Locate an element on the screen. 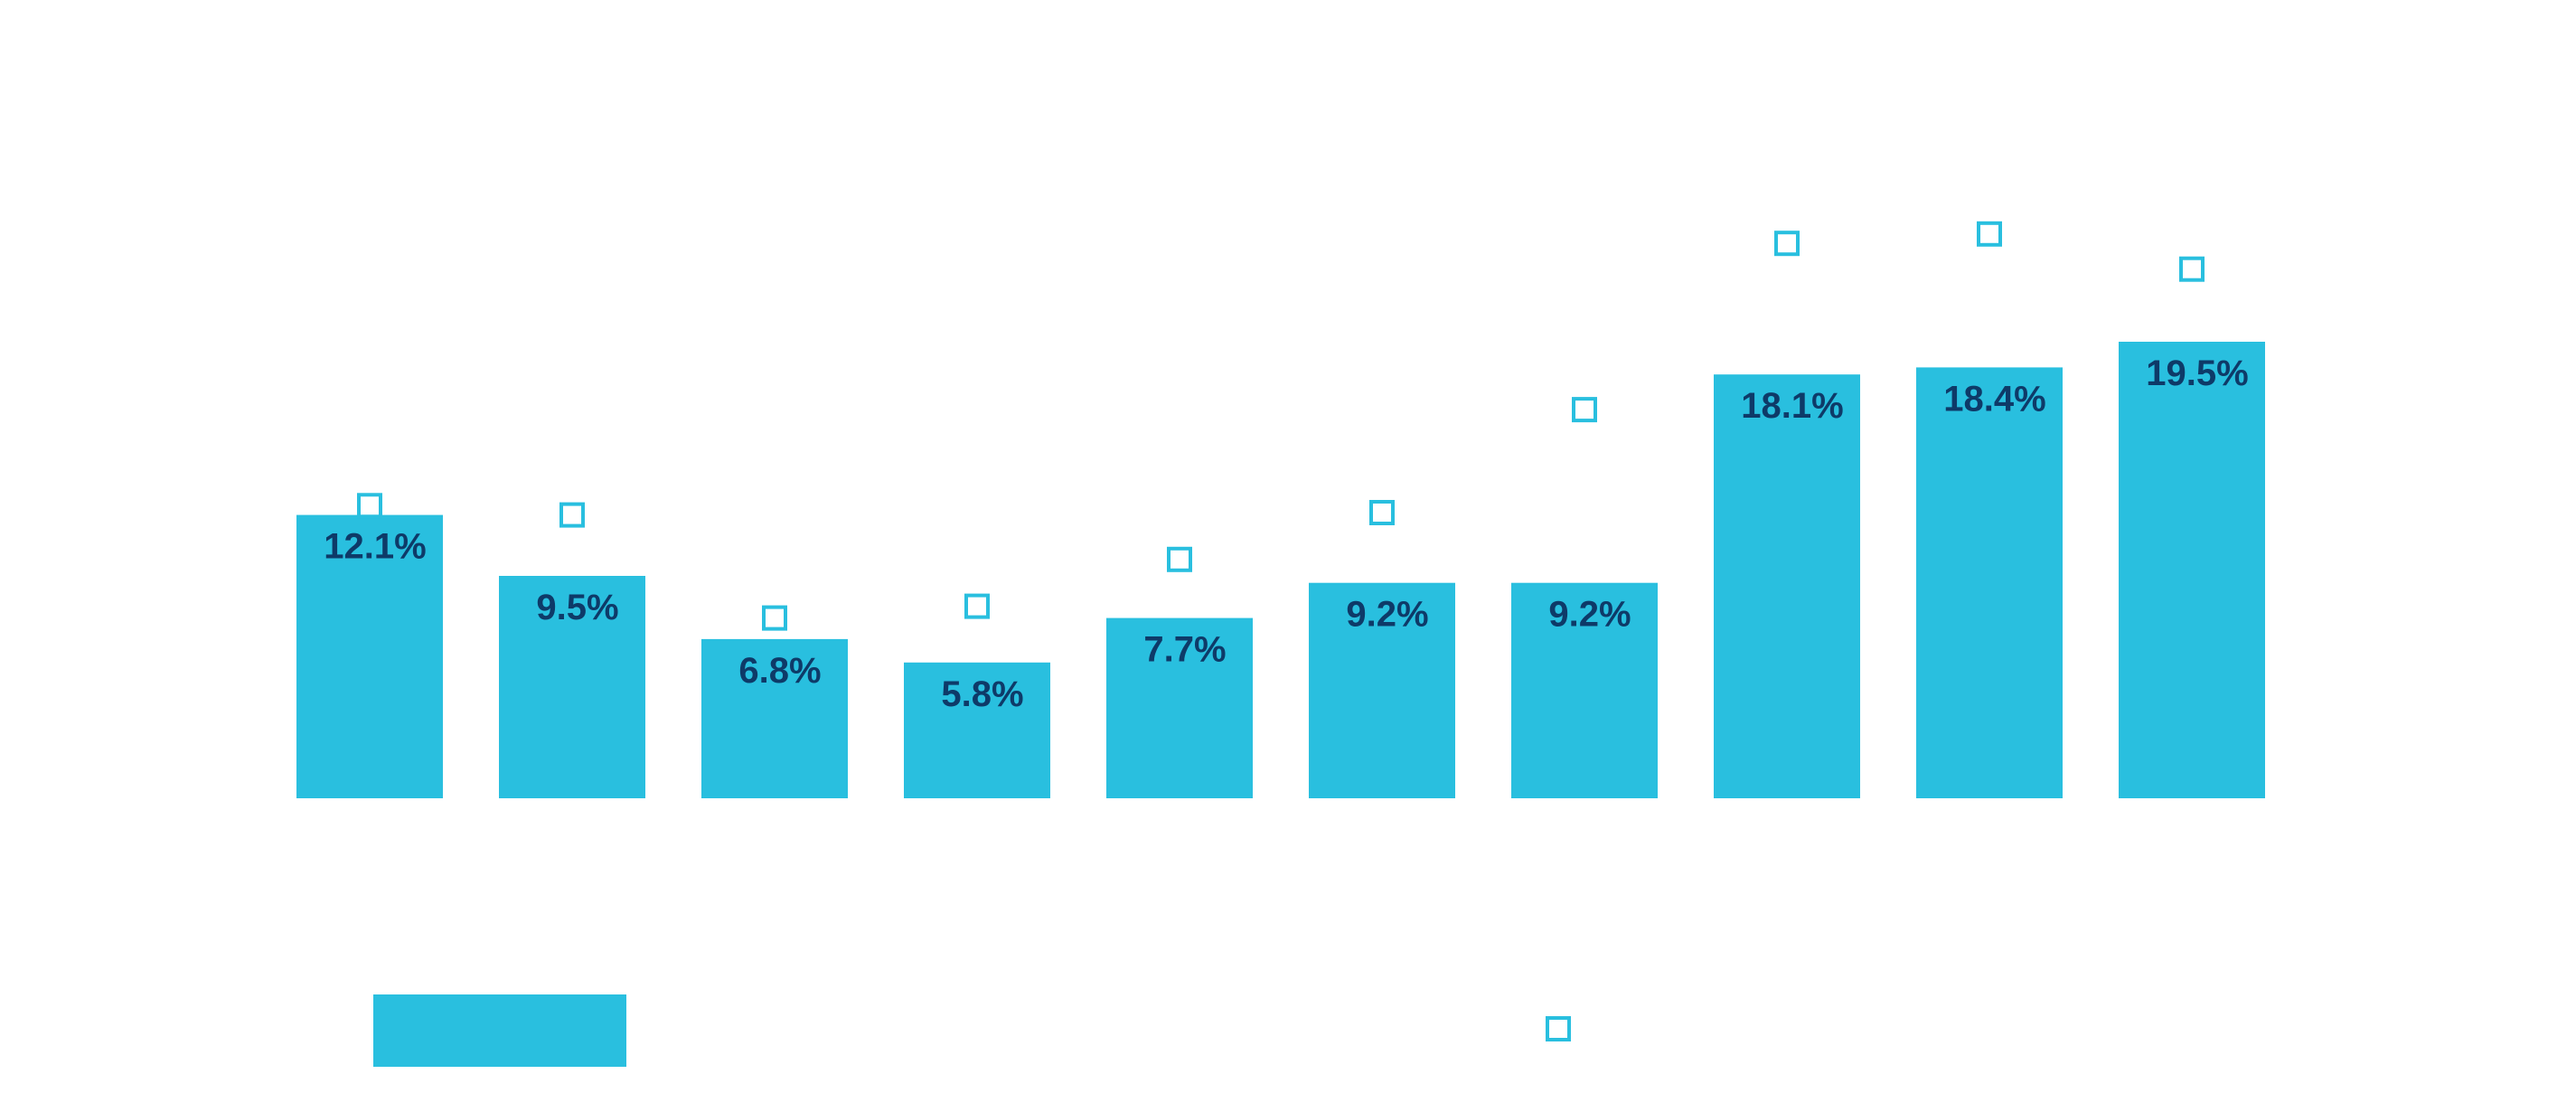  bar-label-1: 12.1% is located at coordinates (375, 547).